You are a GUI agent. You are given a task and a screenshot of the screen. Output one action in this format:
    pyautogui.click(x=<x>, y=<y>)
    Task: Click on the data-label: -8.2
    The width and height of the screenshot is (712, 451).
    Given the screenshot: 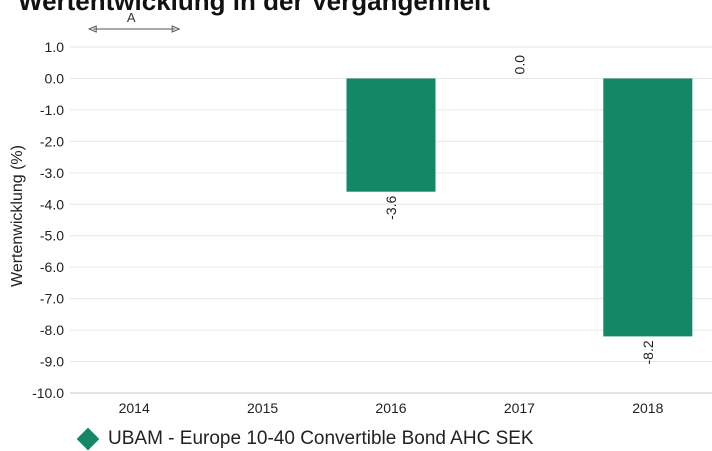 What is the action you would take?
    pyautogui.click(x=648, y=352)
    